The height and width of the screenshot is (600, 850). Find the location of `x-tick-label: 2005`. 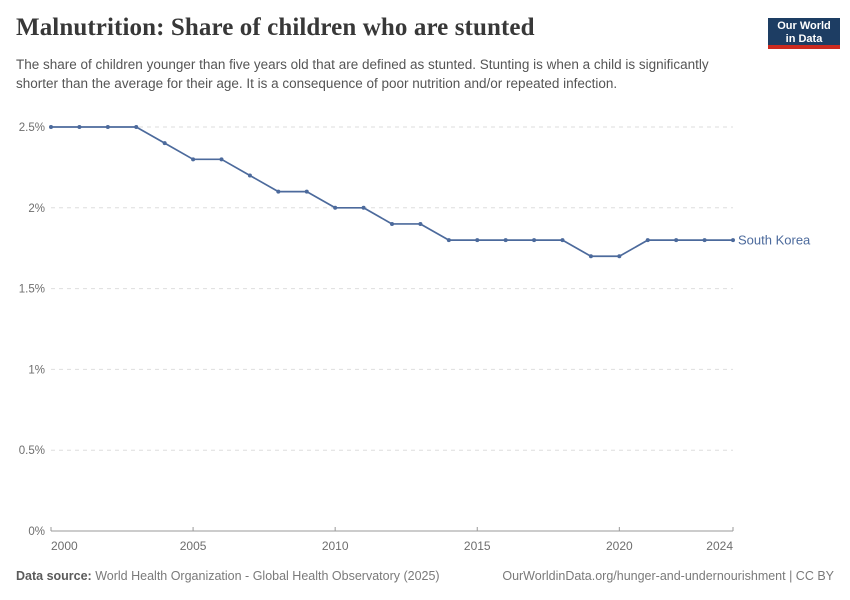

x-tick-label: 2005 is located at coordinates (193, 546).